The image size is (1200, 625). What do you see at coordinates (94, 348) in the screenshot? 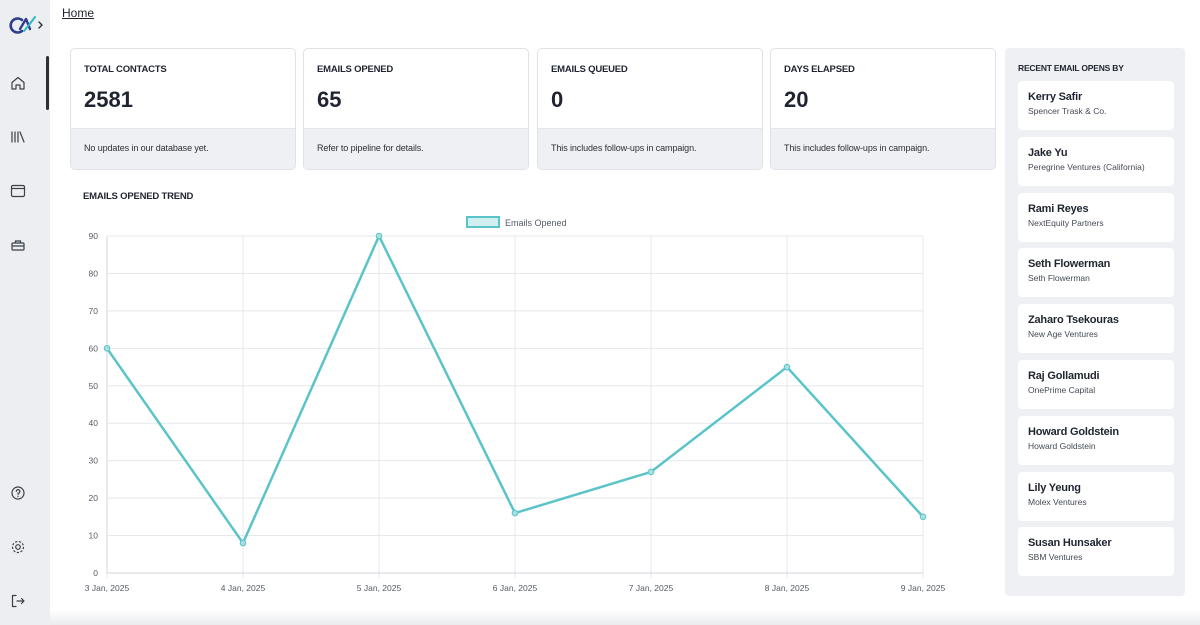
I see `y-tick-label: 60` at bounding box center [94, 348].